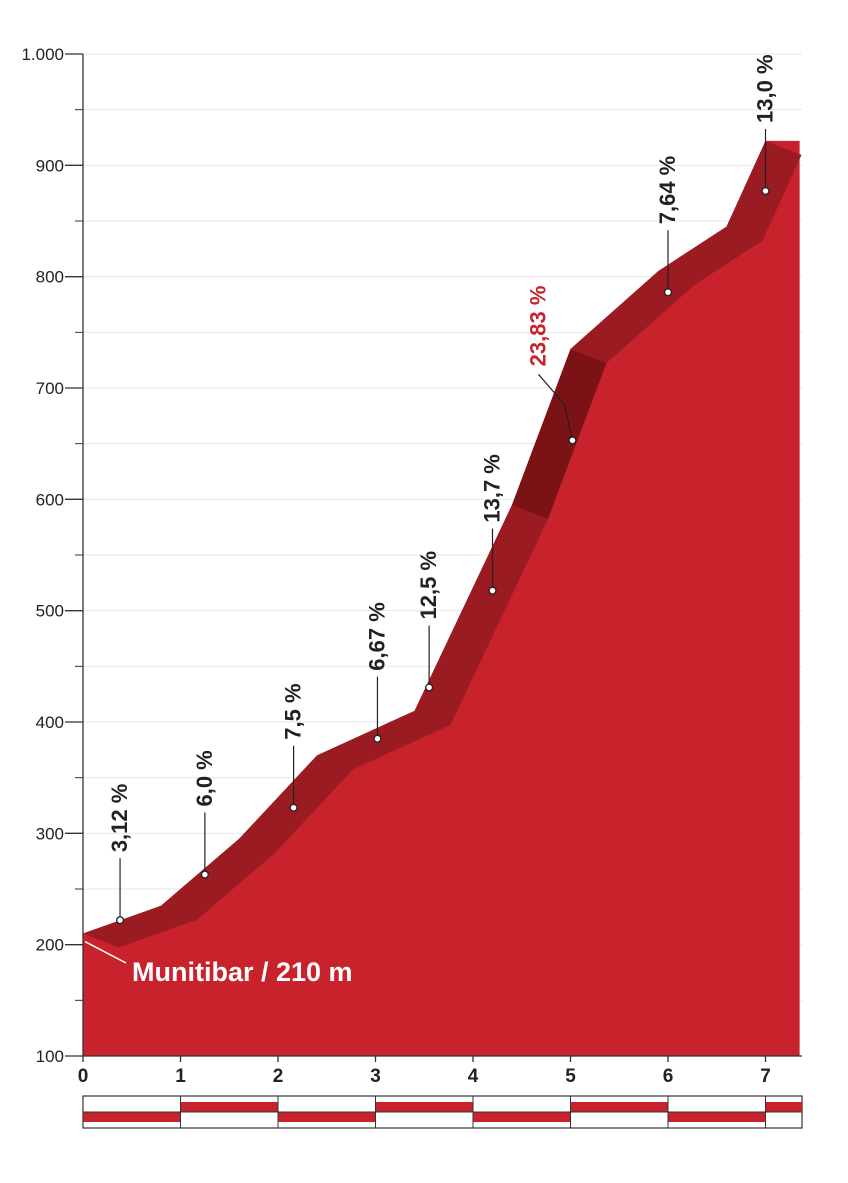 The width and height of the screenshot is (848, 1183). I want to click on km-bar, so click(442, 1112).